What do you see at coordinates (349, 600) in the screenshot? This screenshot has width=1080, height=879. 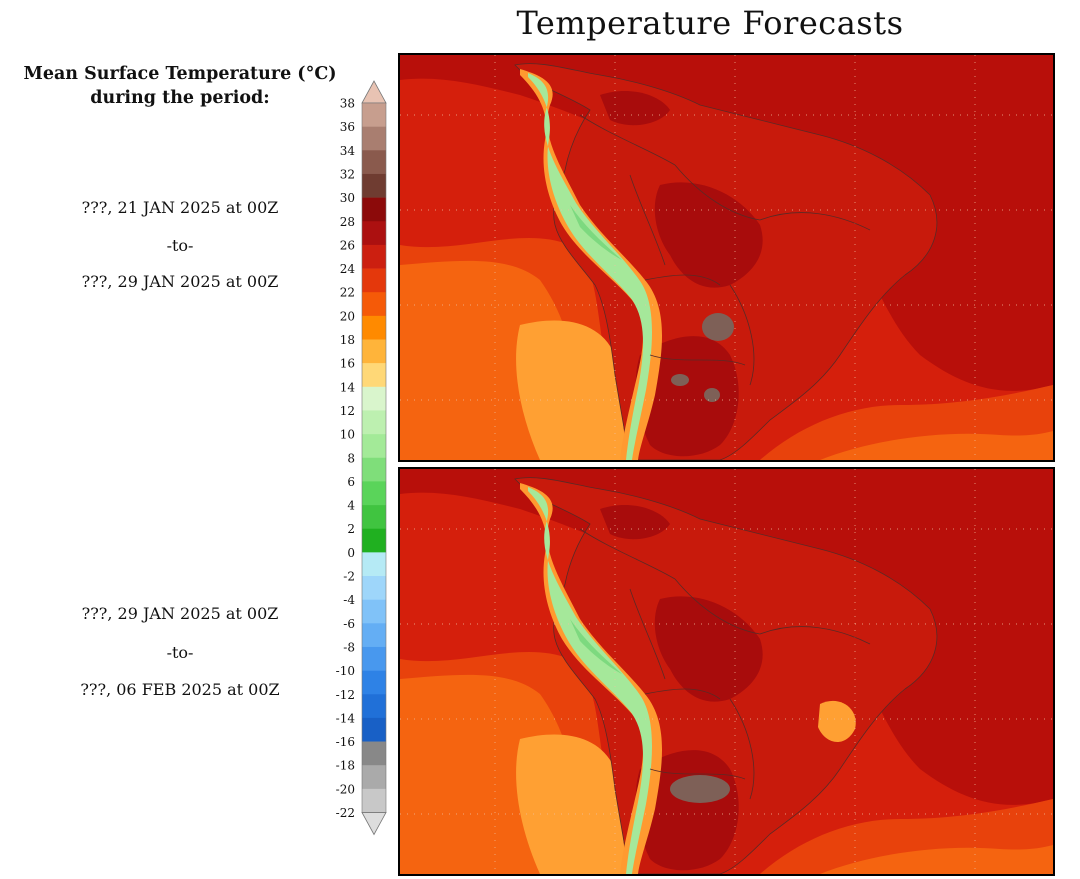 I see `scale-tick-label: -4` at bounding box center [349, 600].